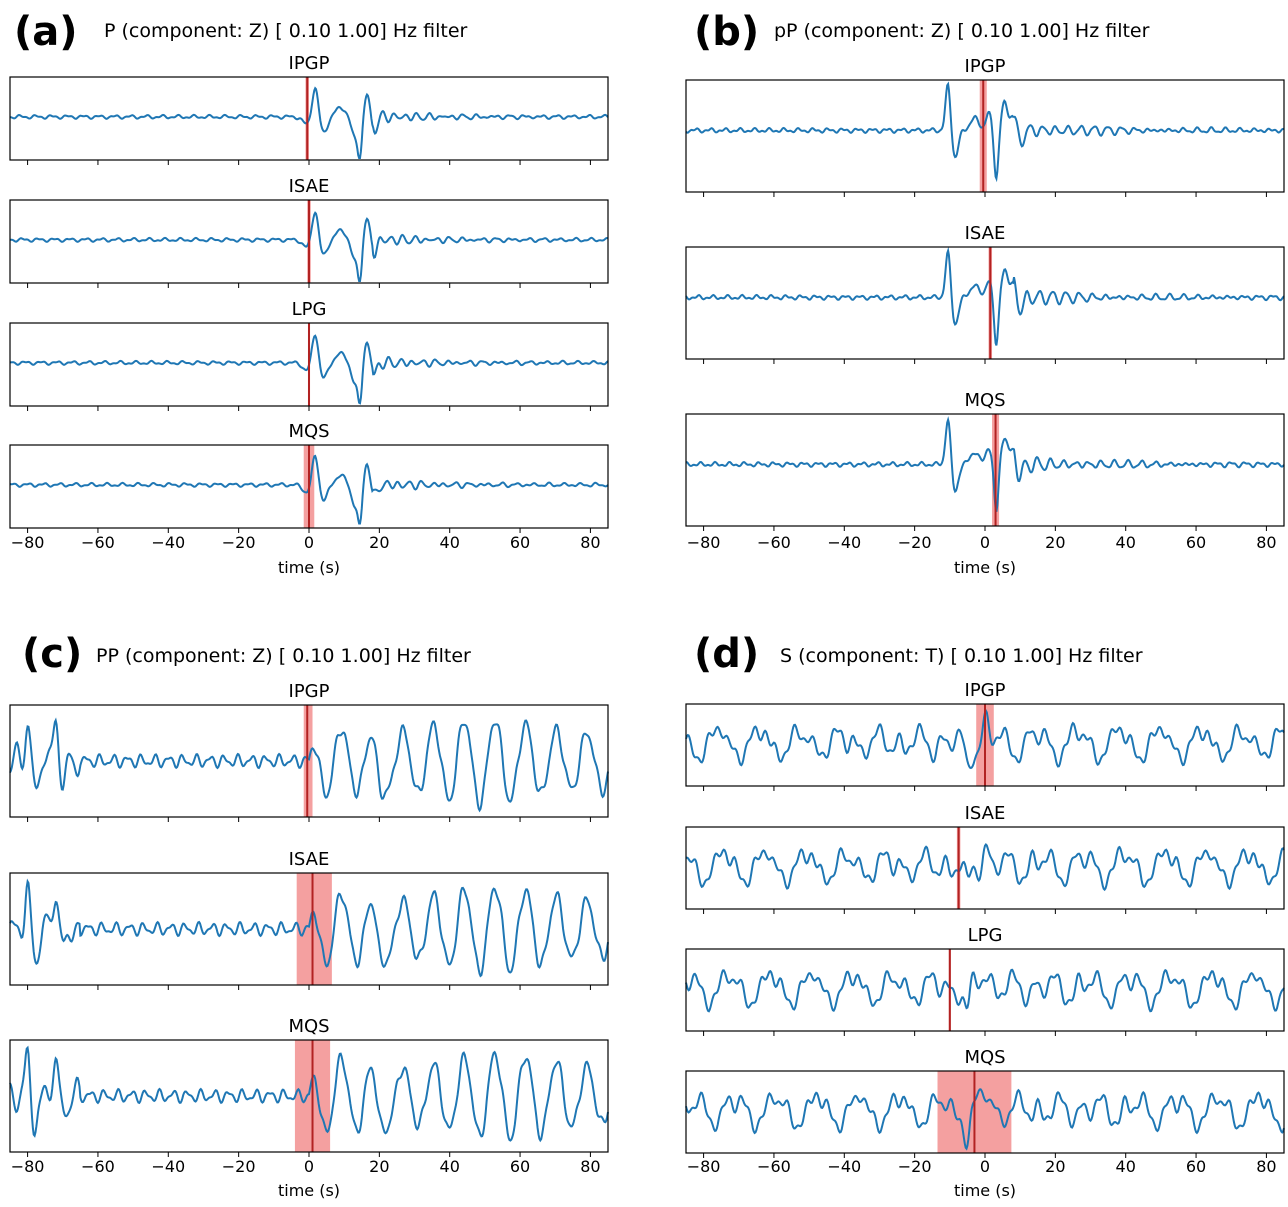  What do you see at coordinates (52, 654) in the screenshot?
I see `panel-tag: (c)` at bounding box center [52, 654].